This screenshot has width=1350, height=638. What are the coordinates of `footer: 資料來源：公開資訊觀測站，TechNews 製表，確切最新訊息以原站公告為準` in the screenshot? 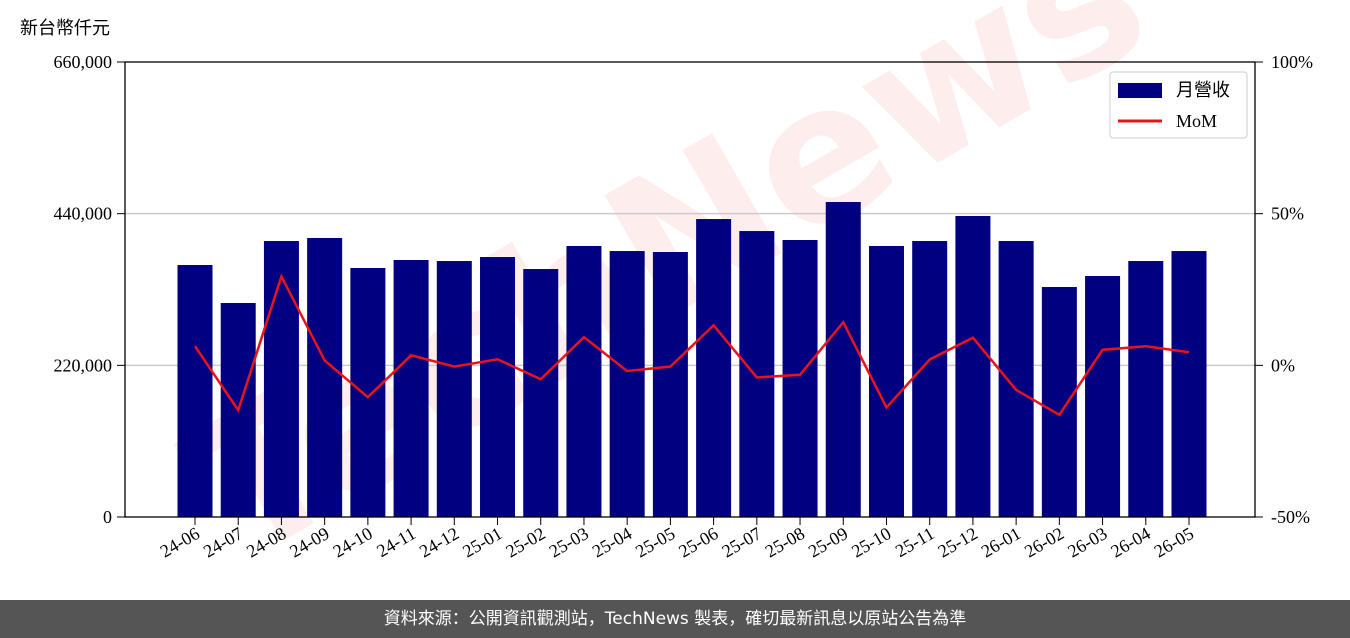 It's located at (675, 619).